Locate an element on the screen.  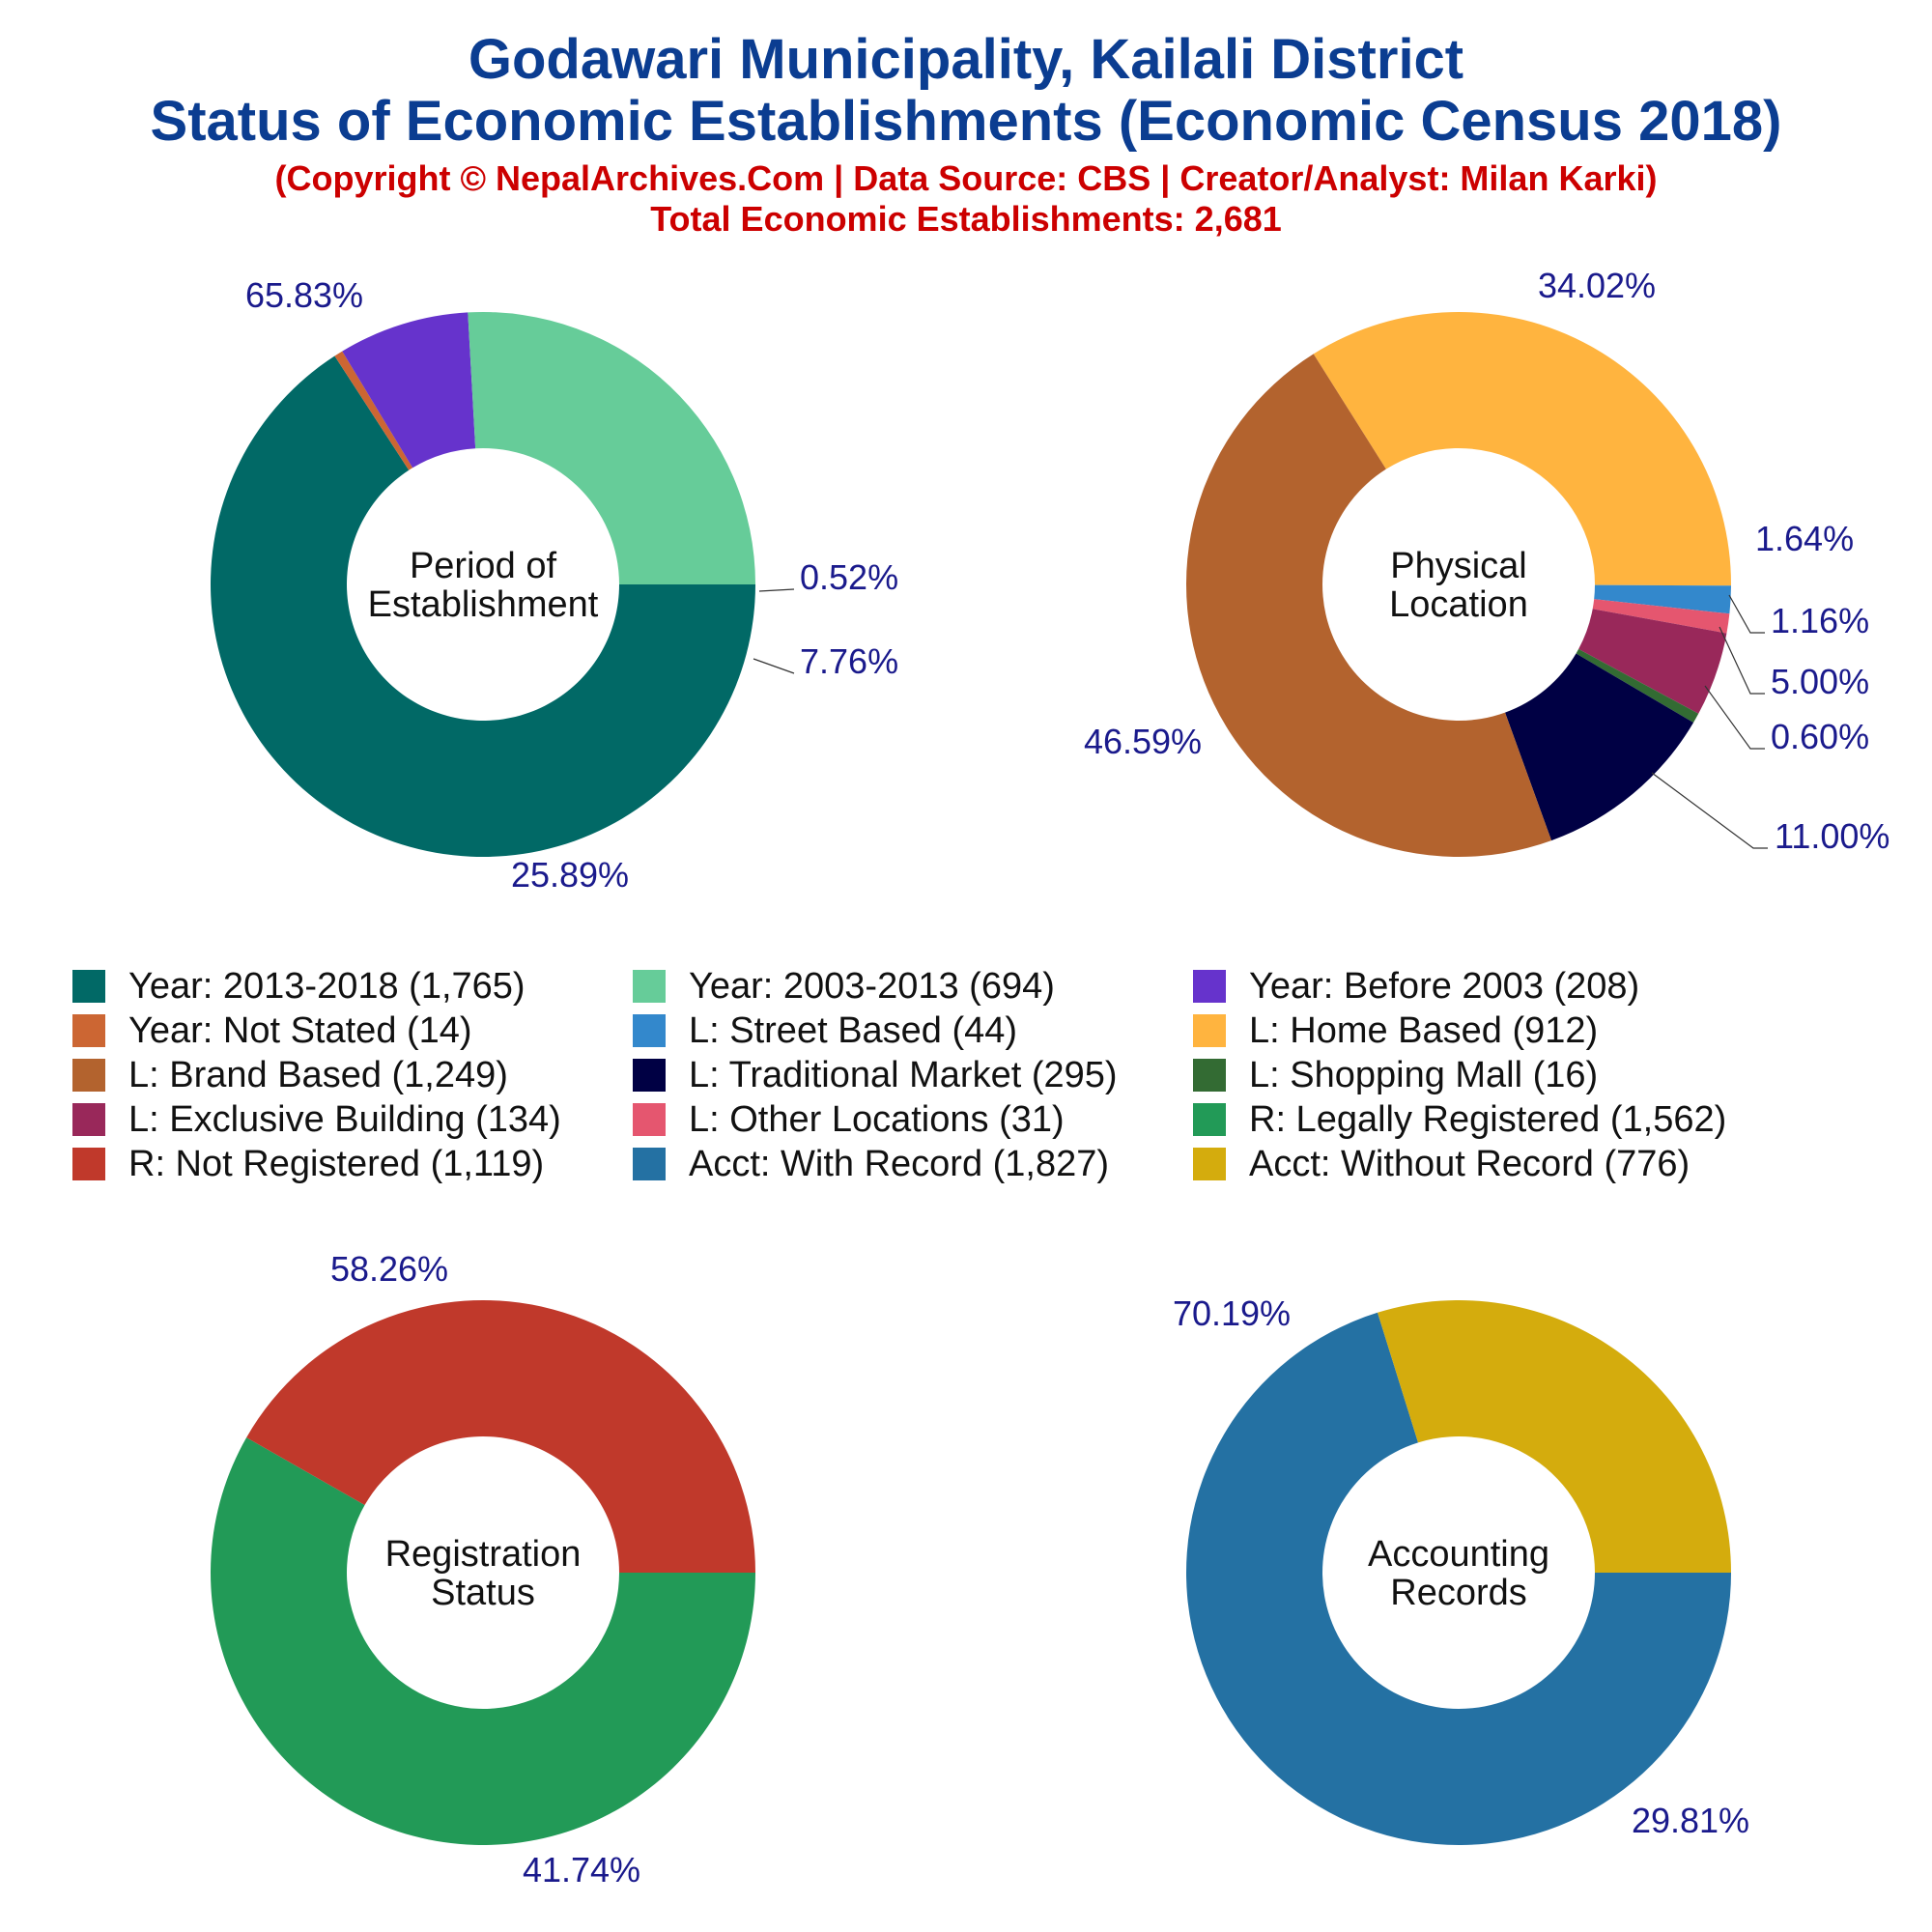
chart-title-line1: Godawari Municipality, Kailali District is located at coordinates (966, 59).